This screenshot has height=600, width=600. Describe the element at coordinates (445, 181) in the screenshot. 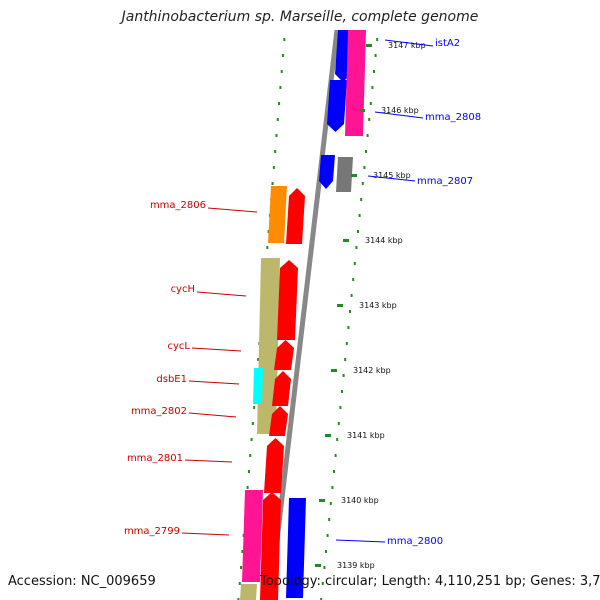

I see `gene-label: mma_2807` at that location.